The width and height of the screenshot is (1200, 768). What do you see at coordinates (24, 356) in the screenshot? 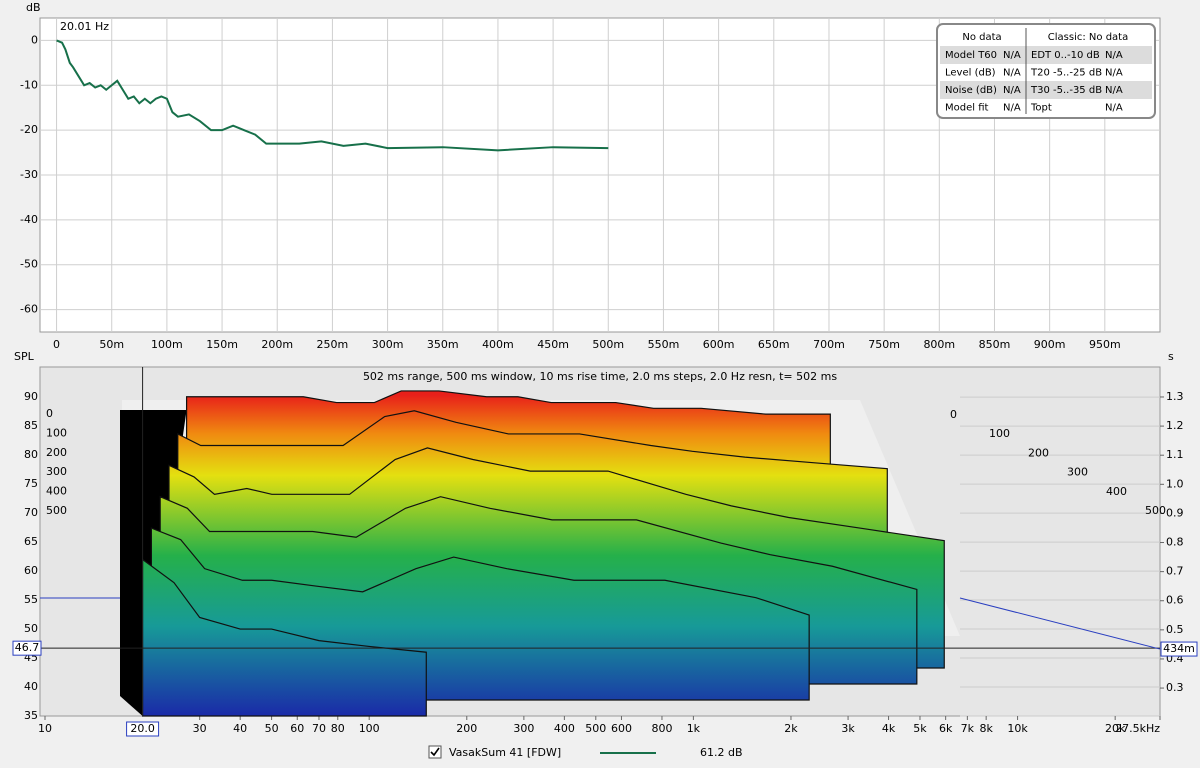
I see `y-axis-label: SPL` at bounding box center [24, 356].